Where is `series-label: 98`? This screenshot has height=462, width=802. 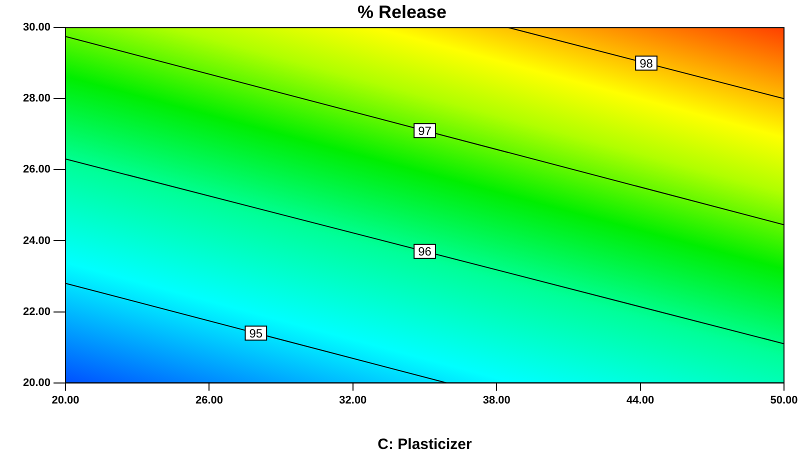
series-label: 98 is located at coordinates (647, 63).